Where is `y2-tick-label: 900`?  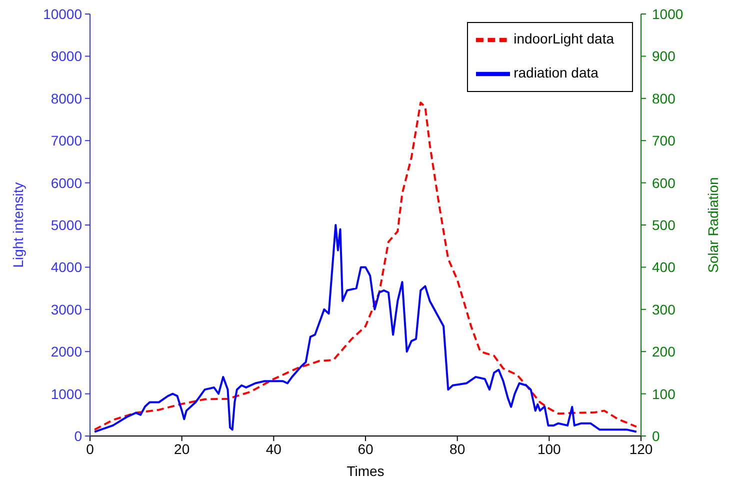 y2-tick-label: 900 is located at coordinates (664, 56).